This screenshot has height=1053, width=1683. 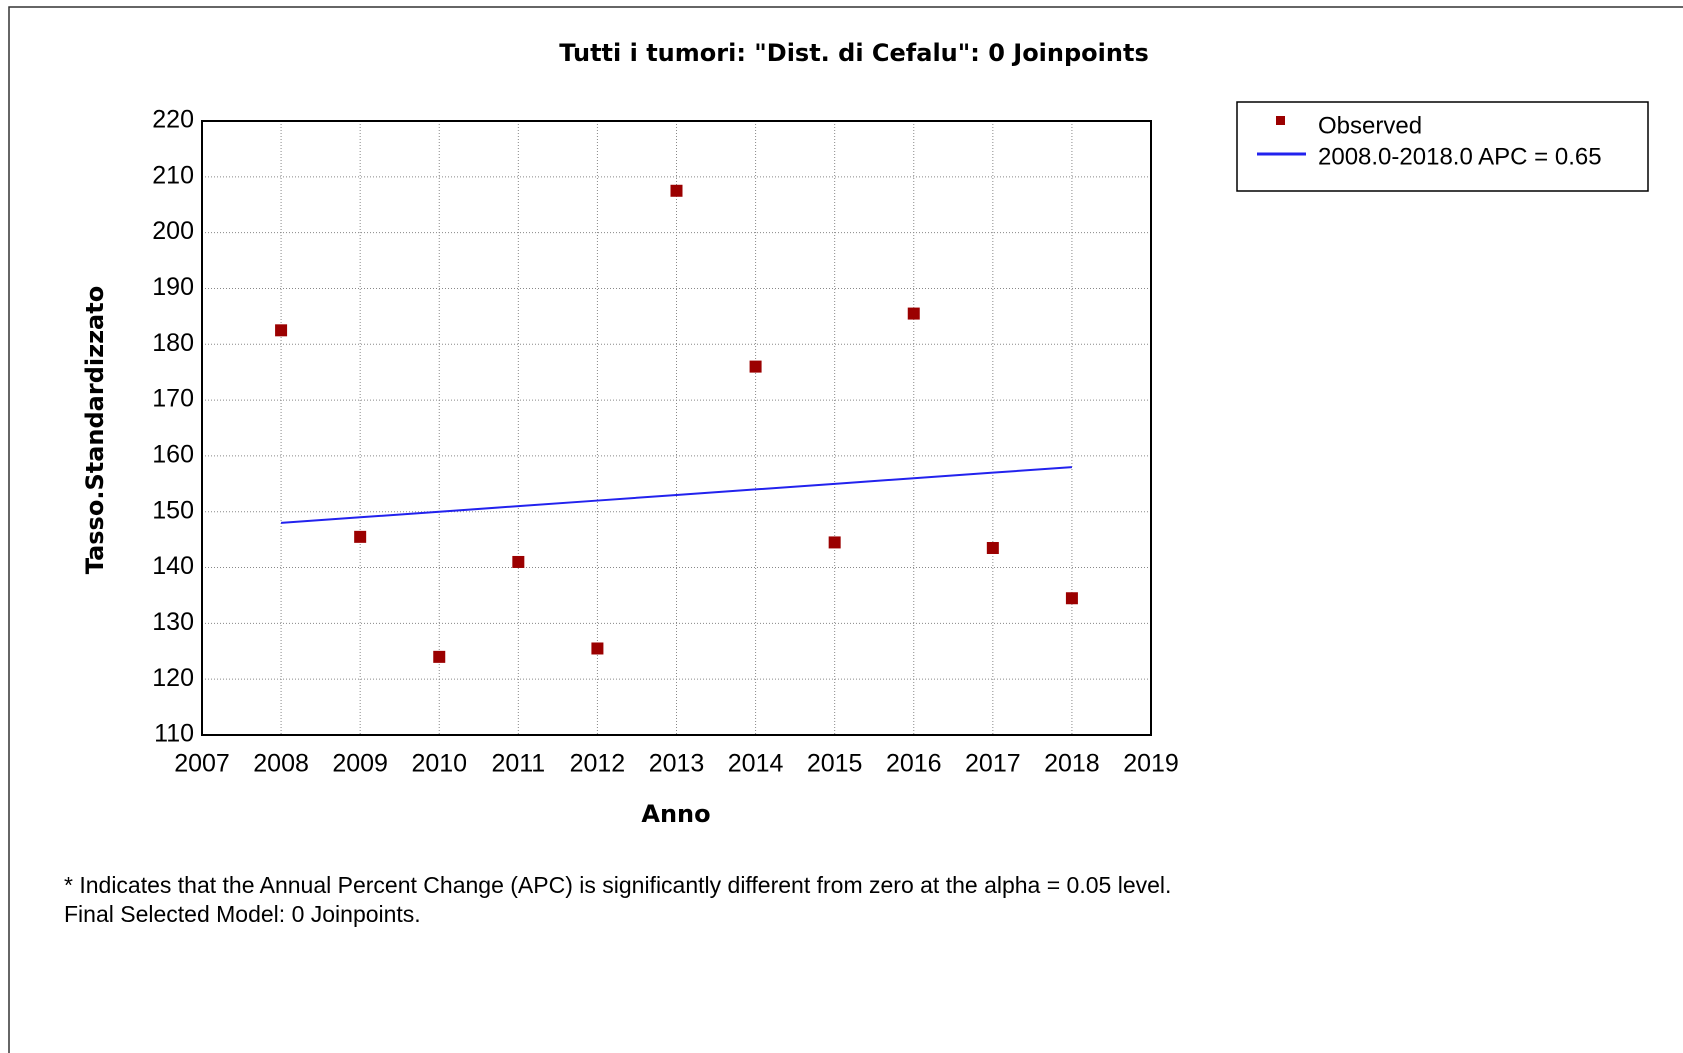 What do you see at coordinates (173, 455) in the screenshot?
I see `y-tick-label: 160` at bounding box center [173, 455].